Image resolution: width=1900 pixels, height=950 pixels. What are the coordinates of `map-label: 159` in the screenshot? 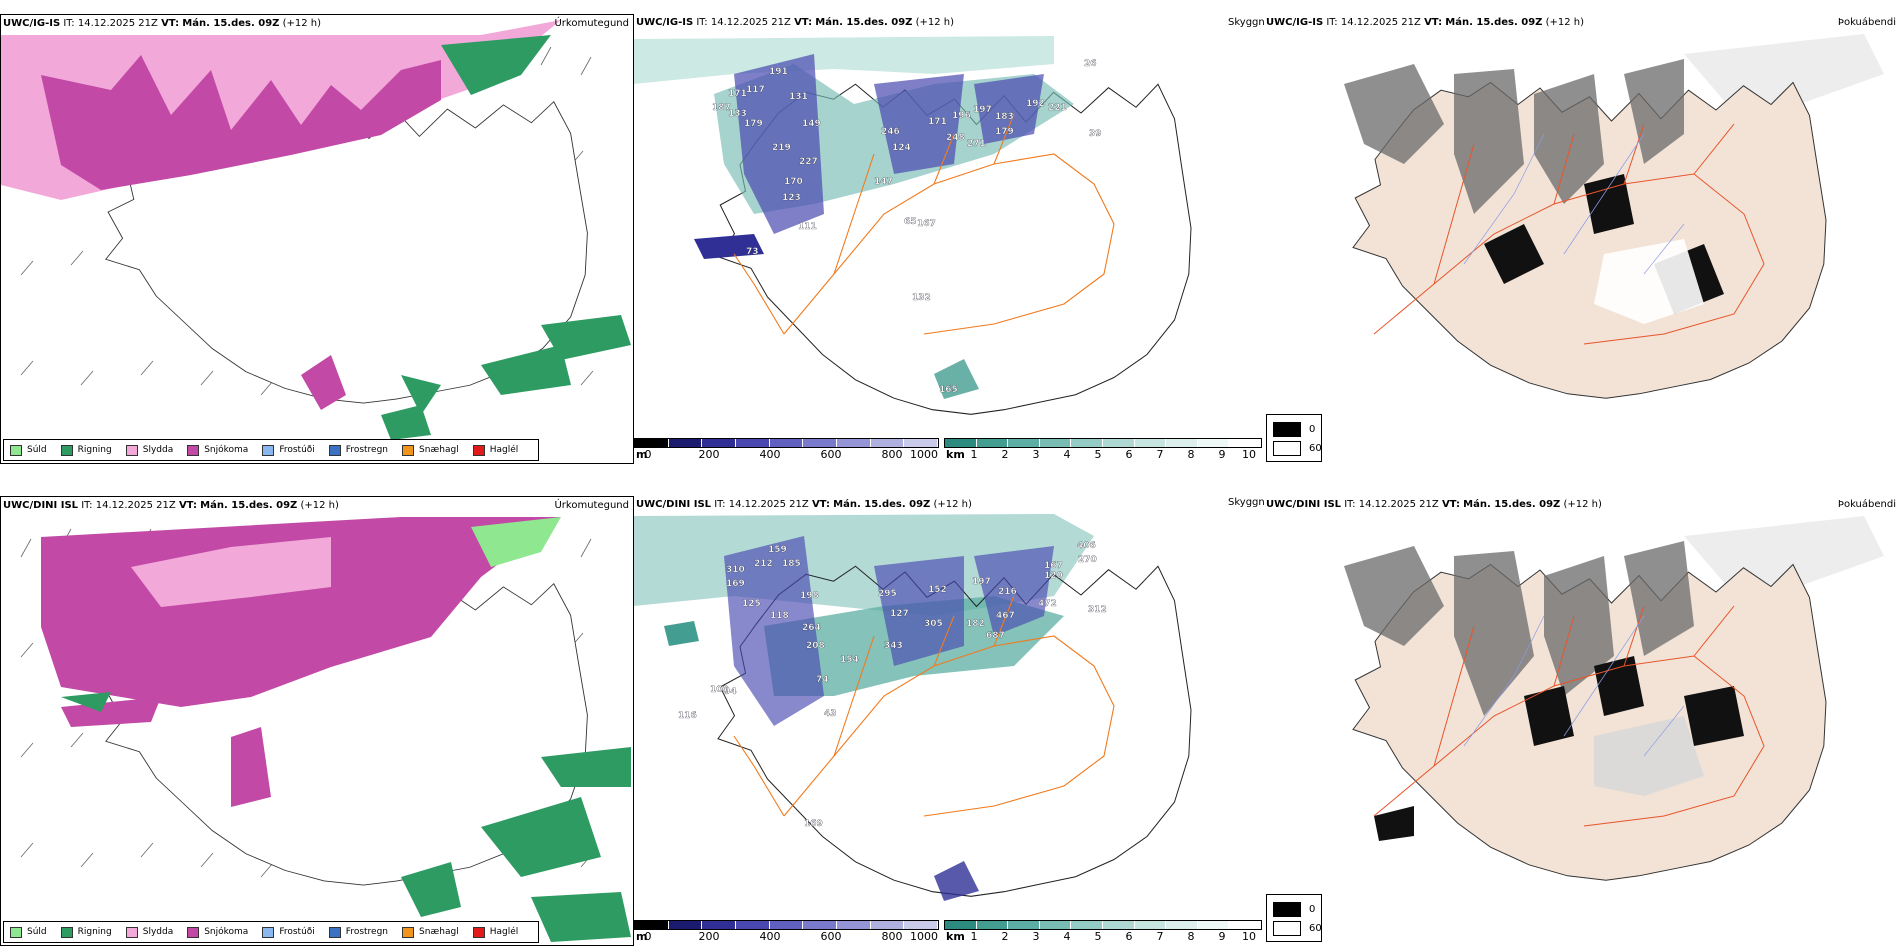 It's located at (777, 550).